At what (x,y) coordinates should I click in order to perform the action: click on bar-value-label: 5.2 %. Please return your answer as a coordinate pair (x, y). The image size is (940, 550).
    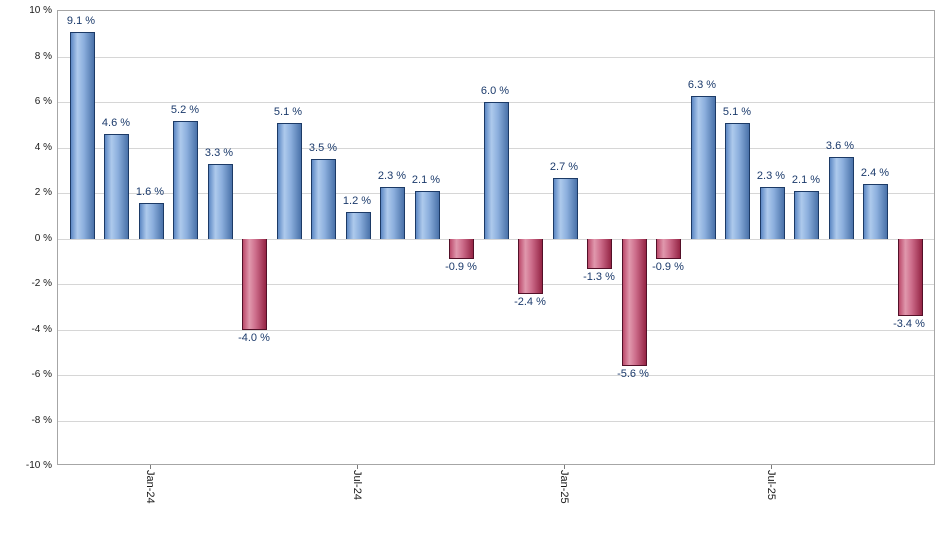
    Looking at the image, I should click on (185, 110).